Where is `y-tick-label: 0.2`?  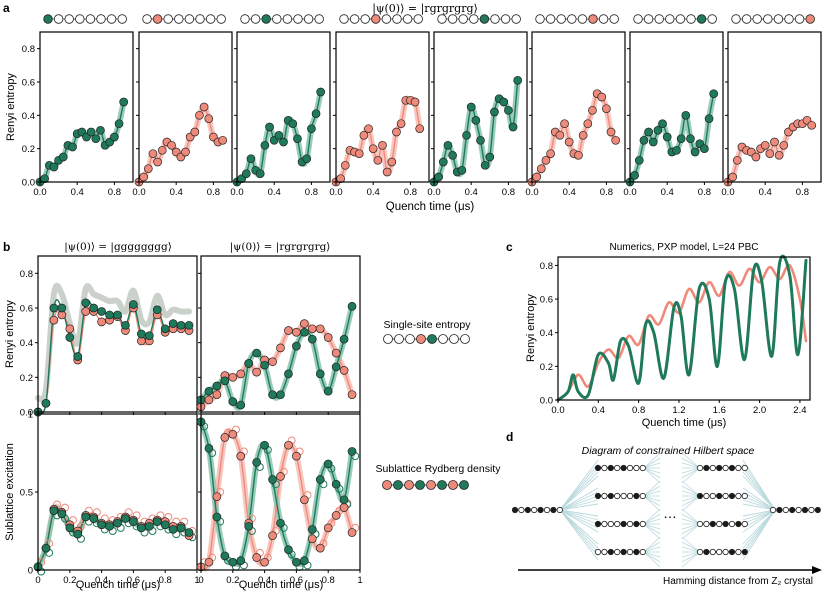 y-tick-label: 0.2 is located at coordinates (26, 378).